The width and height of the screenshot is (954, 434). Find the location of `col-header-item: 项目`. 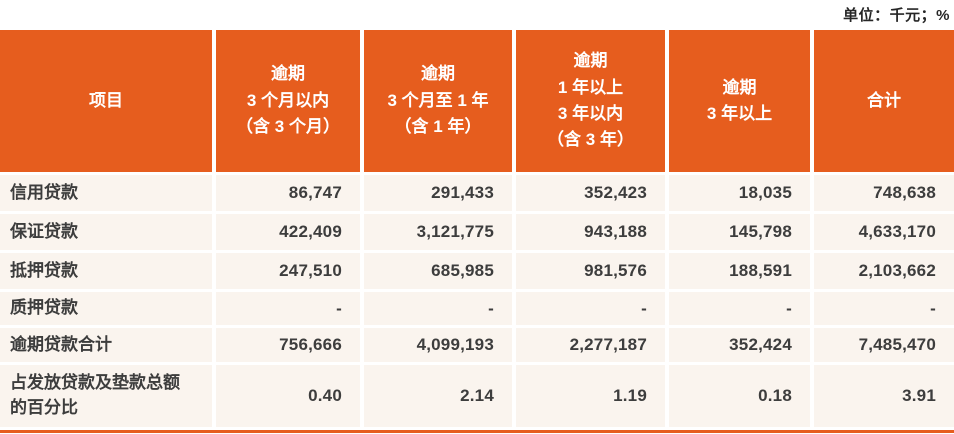

col-header-item: 项目 is located at coordinates (106, 101).